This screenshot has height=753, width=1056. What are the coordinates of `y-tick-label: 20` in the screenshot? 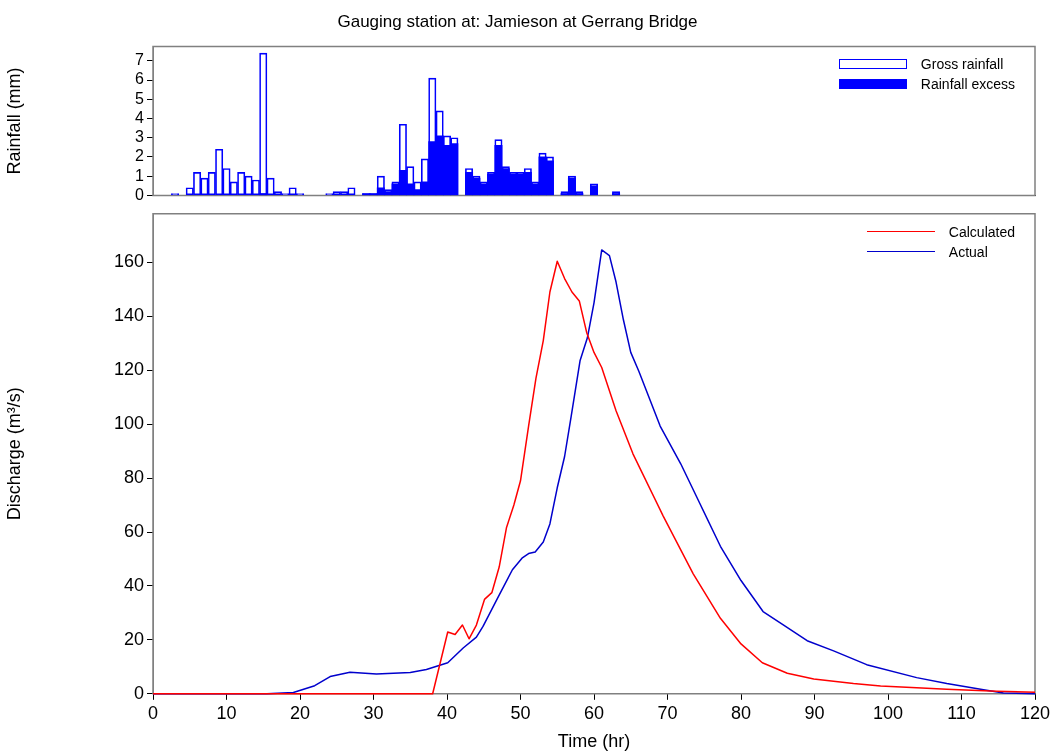 It's located at (133, 638).